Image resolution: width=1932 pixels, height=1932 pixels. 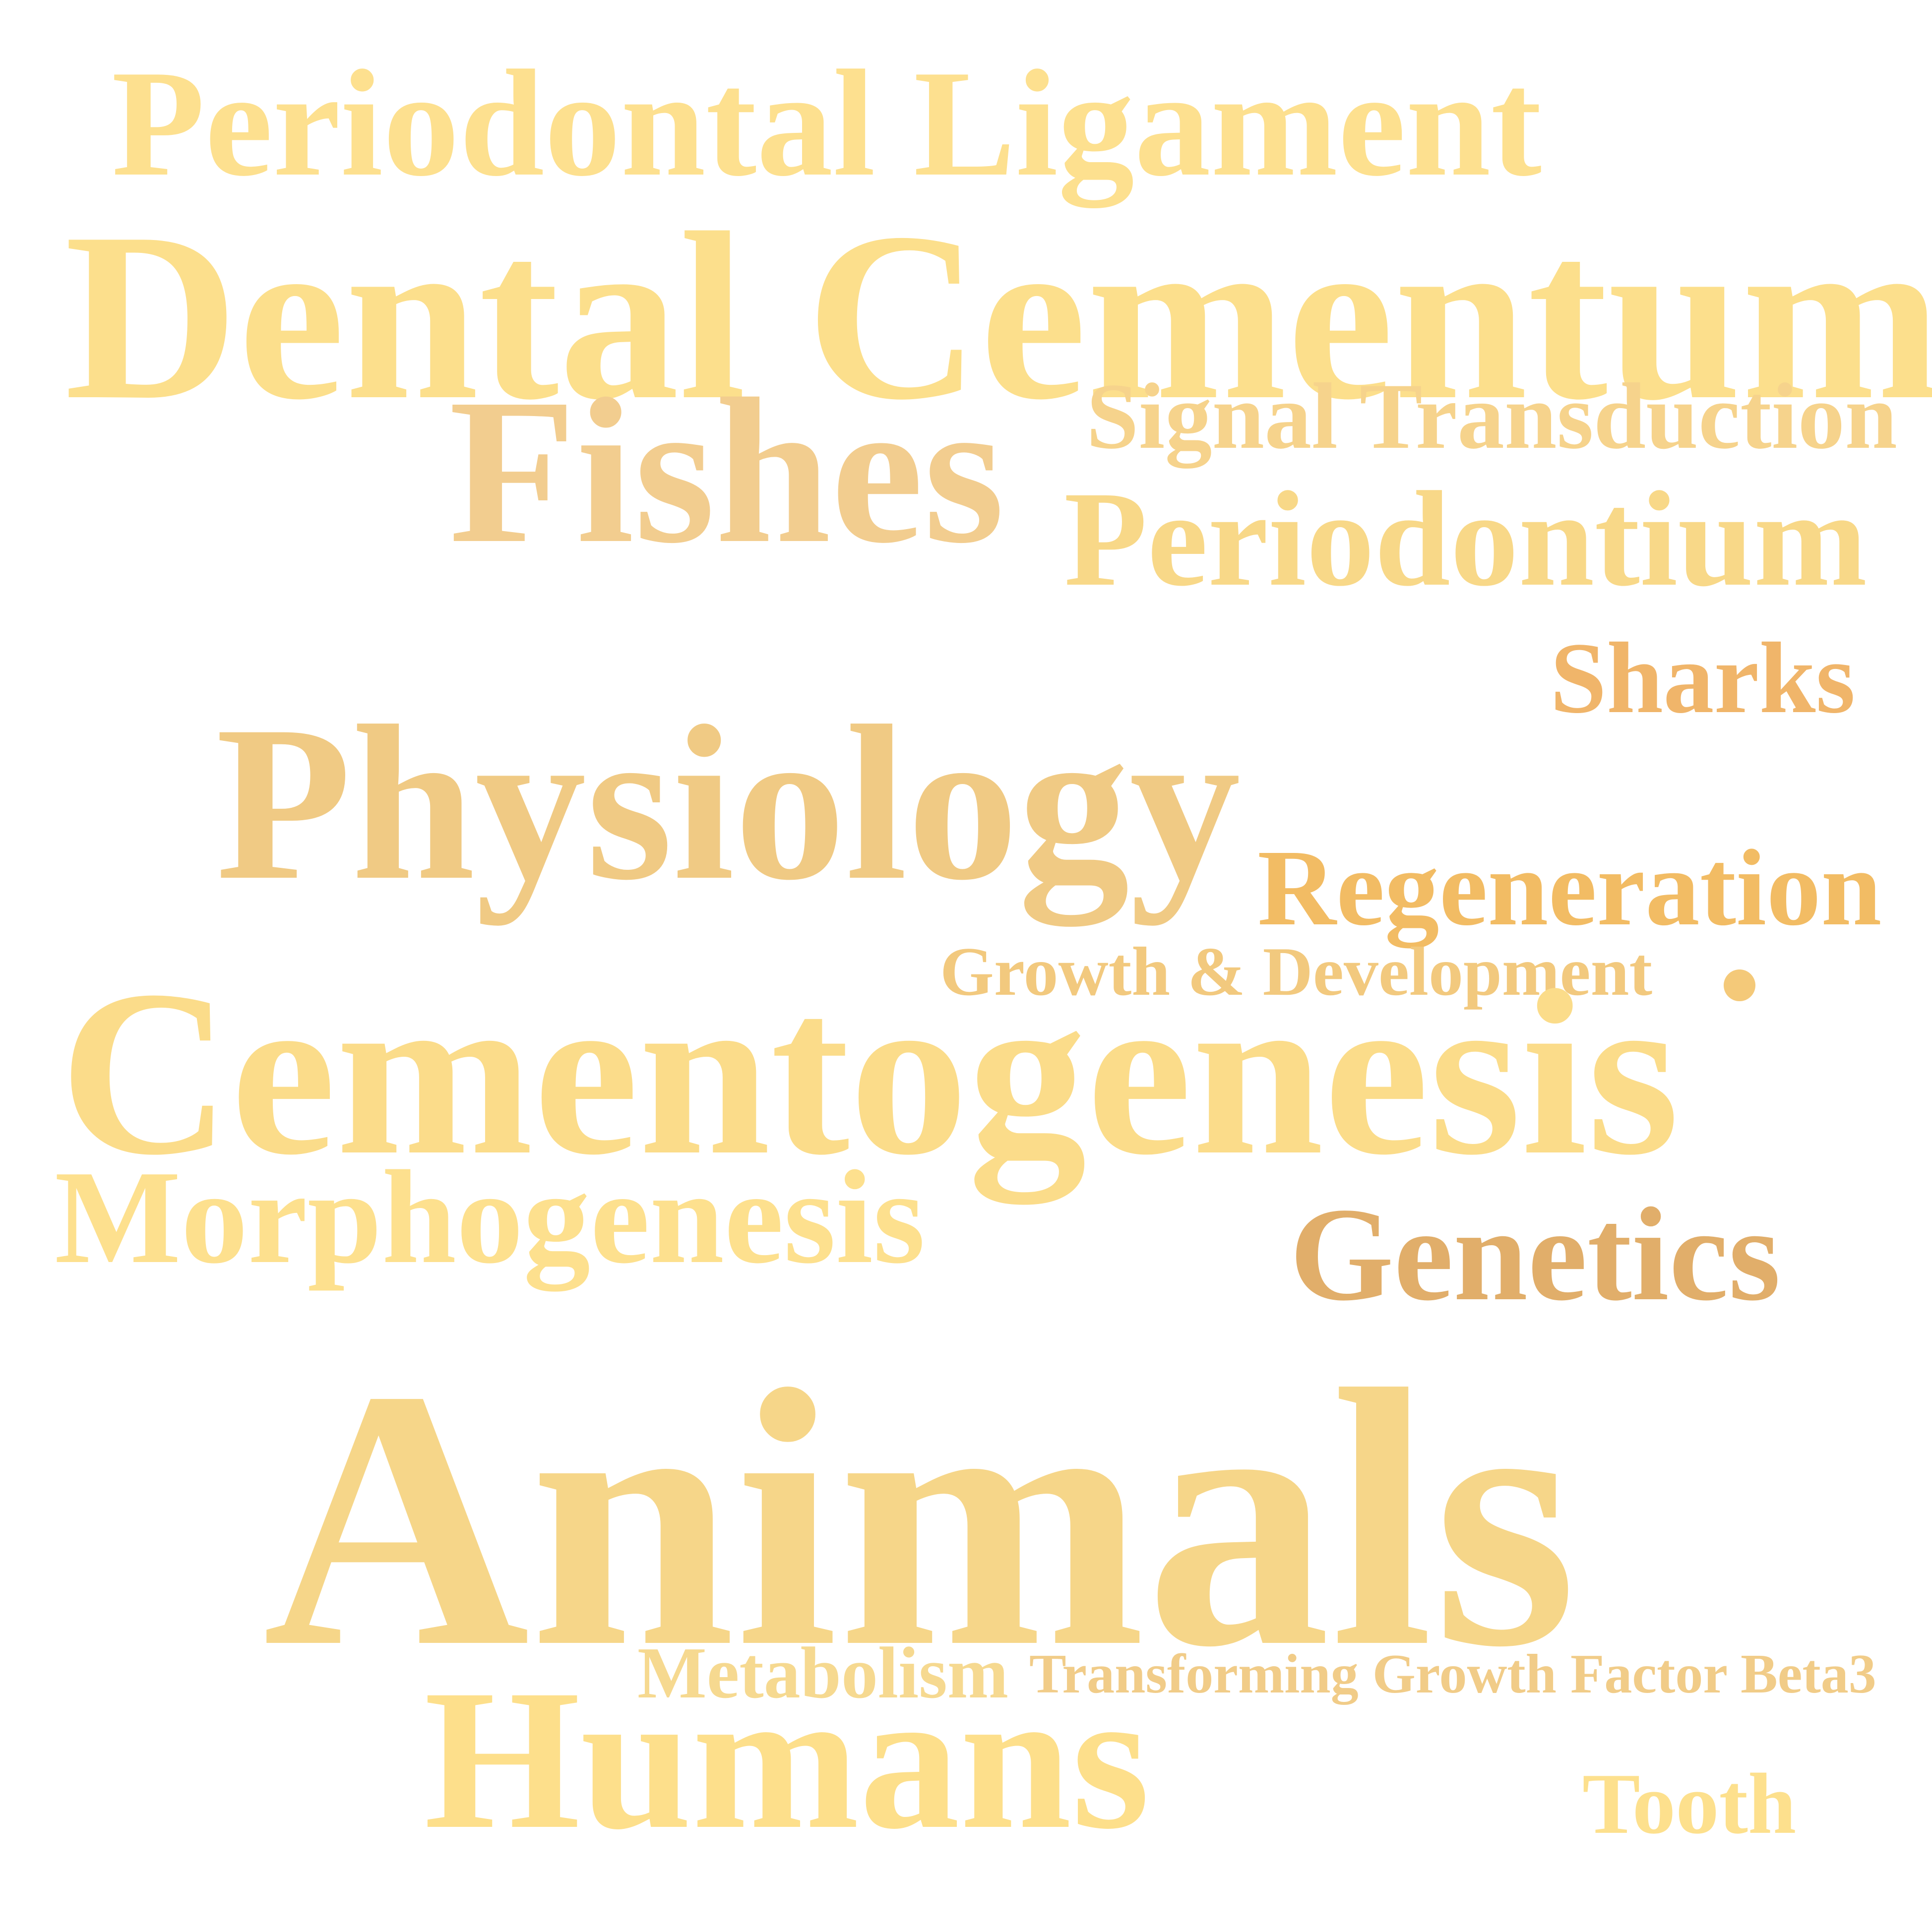 I want to click on word-humans: Humans, so click(x=787, y=1759).